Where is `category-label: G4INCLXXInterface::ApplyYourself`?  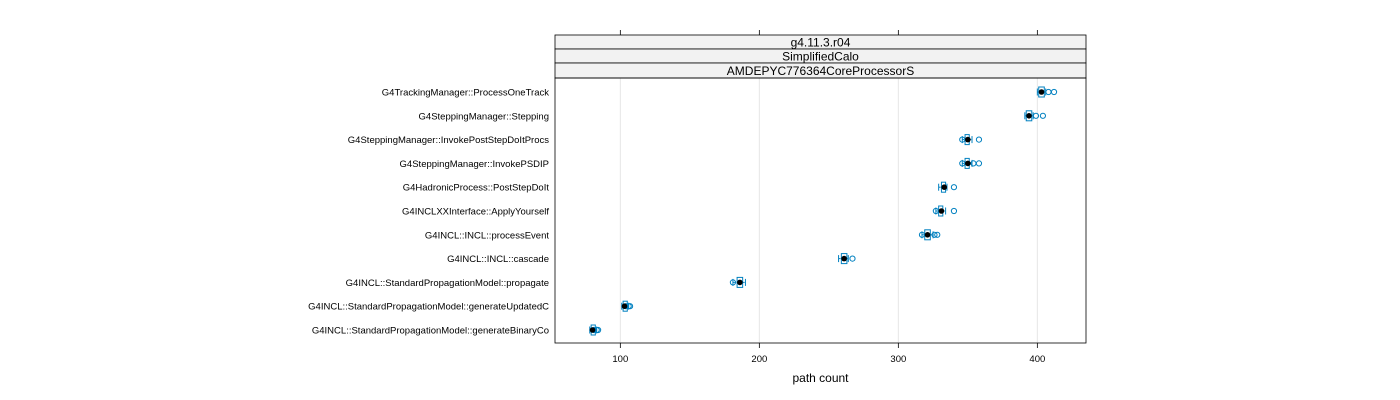
category-label: G4INCLXXInterface::ApplyYourself is located at coordinates (475, 212).